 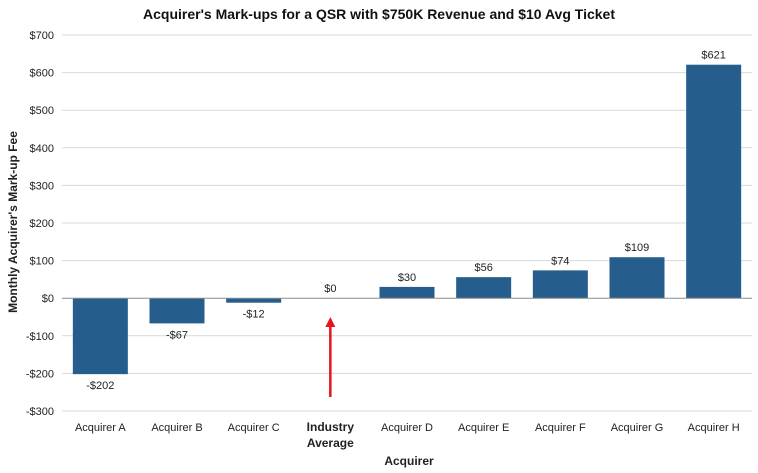 I want to click on y-tick-label: -$100, so click(x=40, y=337).